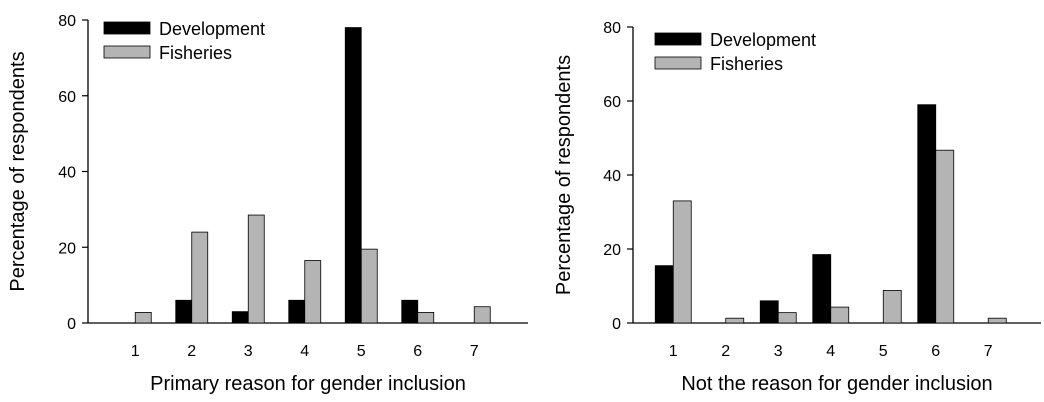 The width and height of the screenshot is (1044, 402). I want to click on x-axis-title: Not the reason for gender inclusion, so click(836, 384).